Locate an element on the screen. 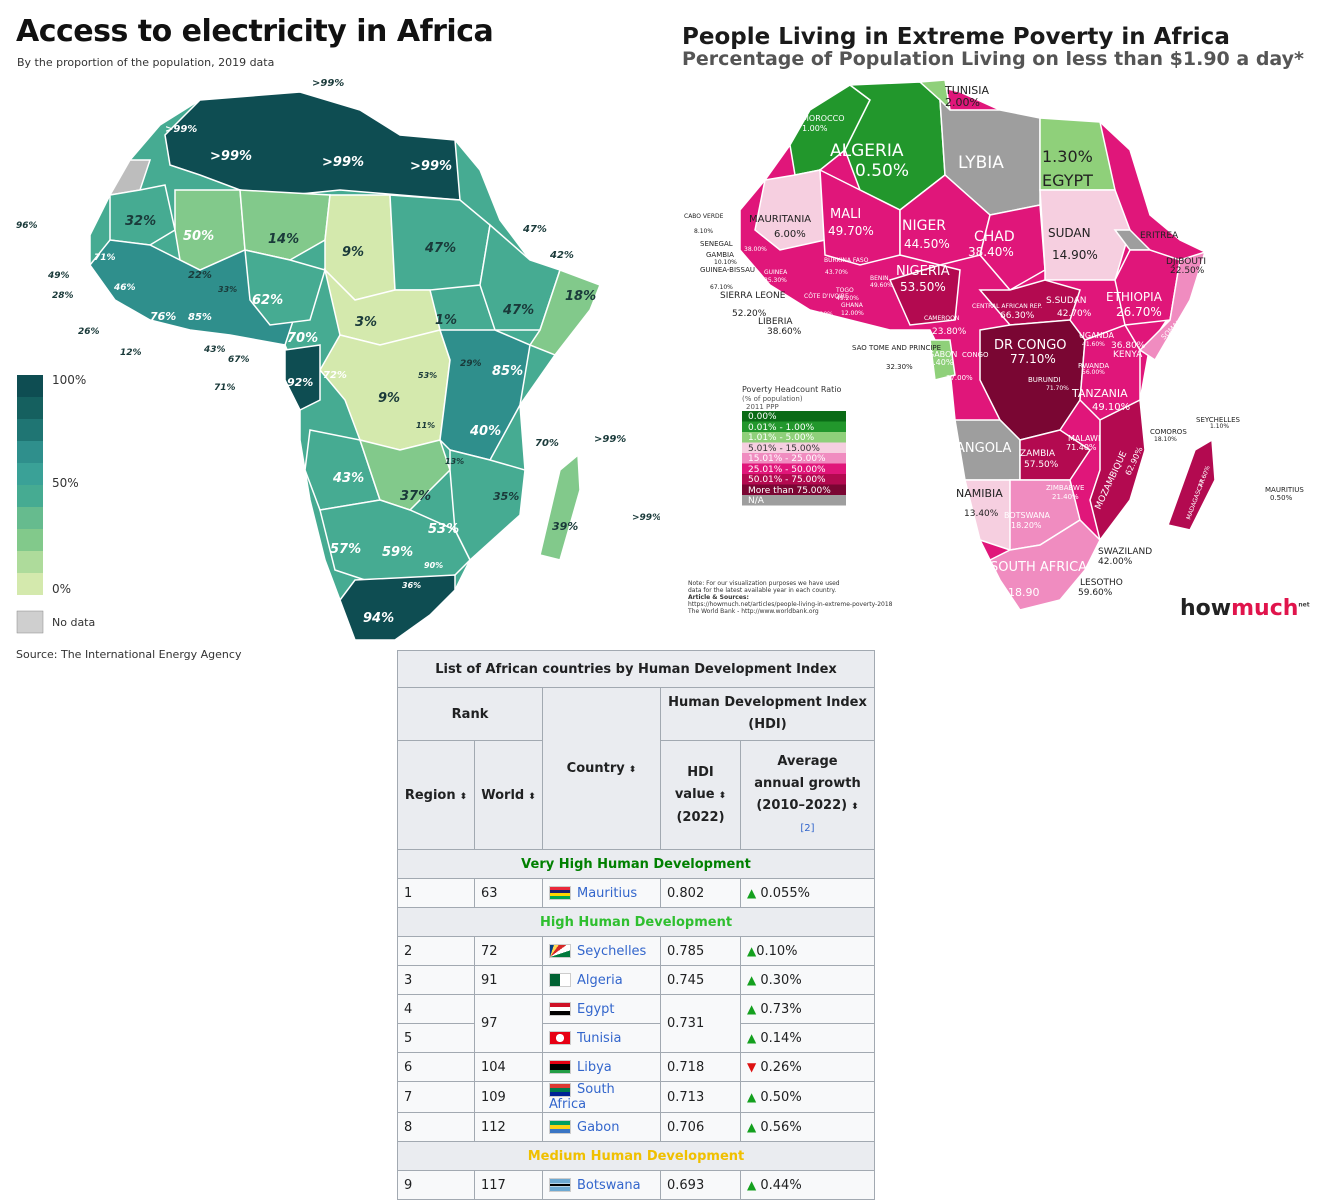 The width and height of the screenshot is (1344, 1200). poverty-mozambique is located at coordinates (1117, 470).